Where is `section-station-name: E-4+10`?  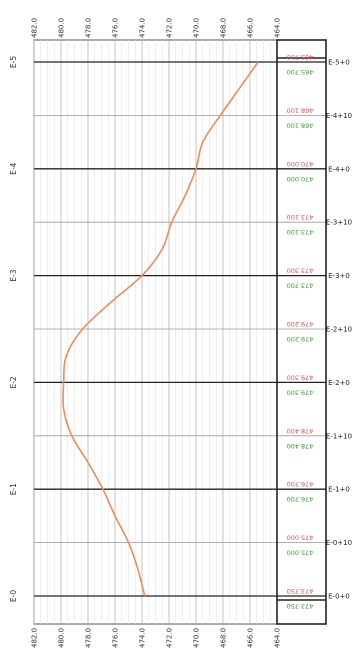 section-station-name: E-4+10 is located at coordinates (339, 116).